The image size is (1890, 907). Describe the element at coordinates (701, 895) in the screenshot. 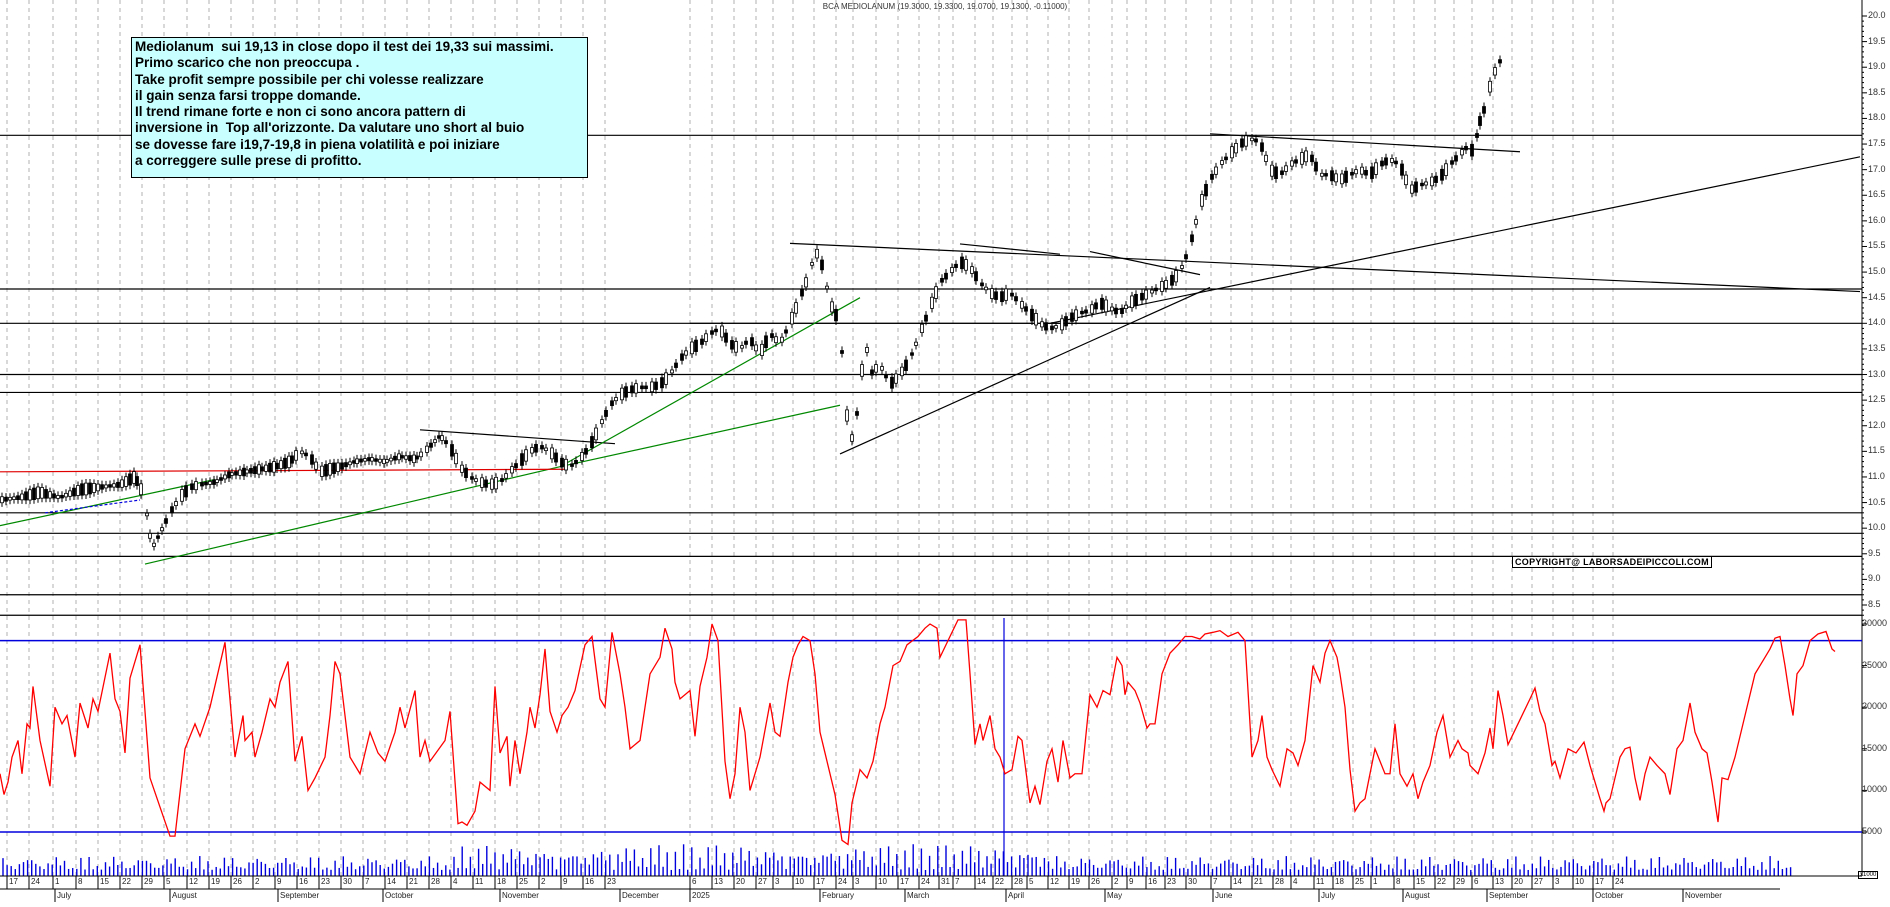

I see `month-label: 2025` at that location.